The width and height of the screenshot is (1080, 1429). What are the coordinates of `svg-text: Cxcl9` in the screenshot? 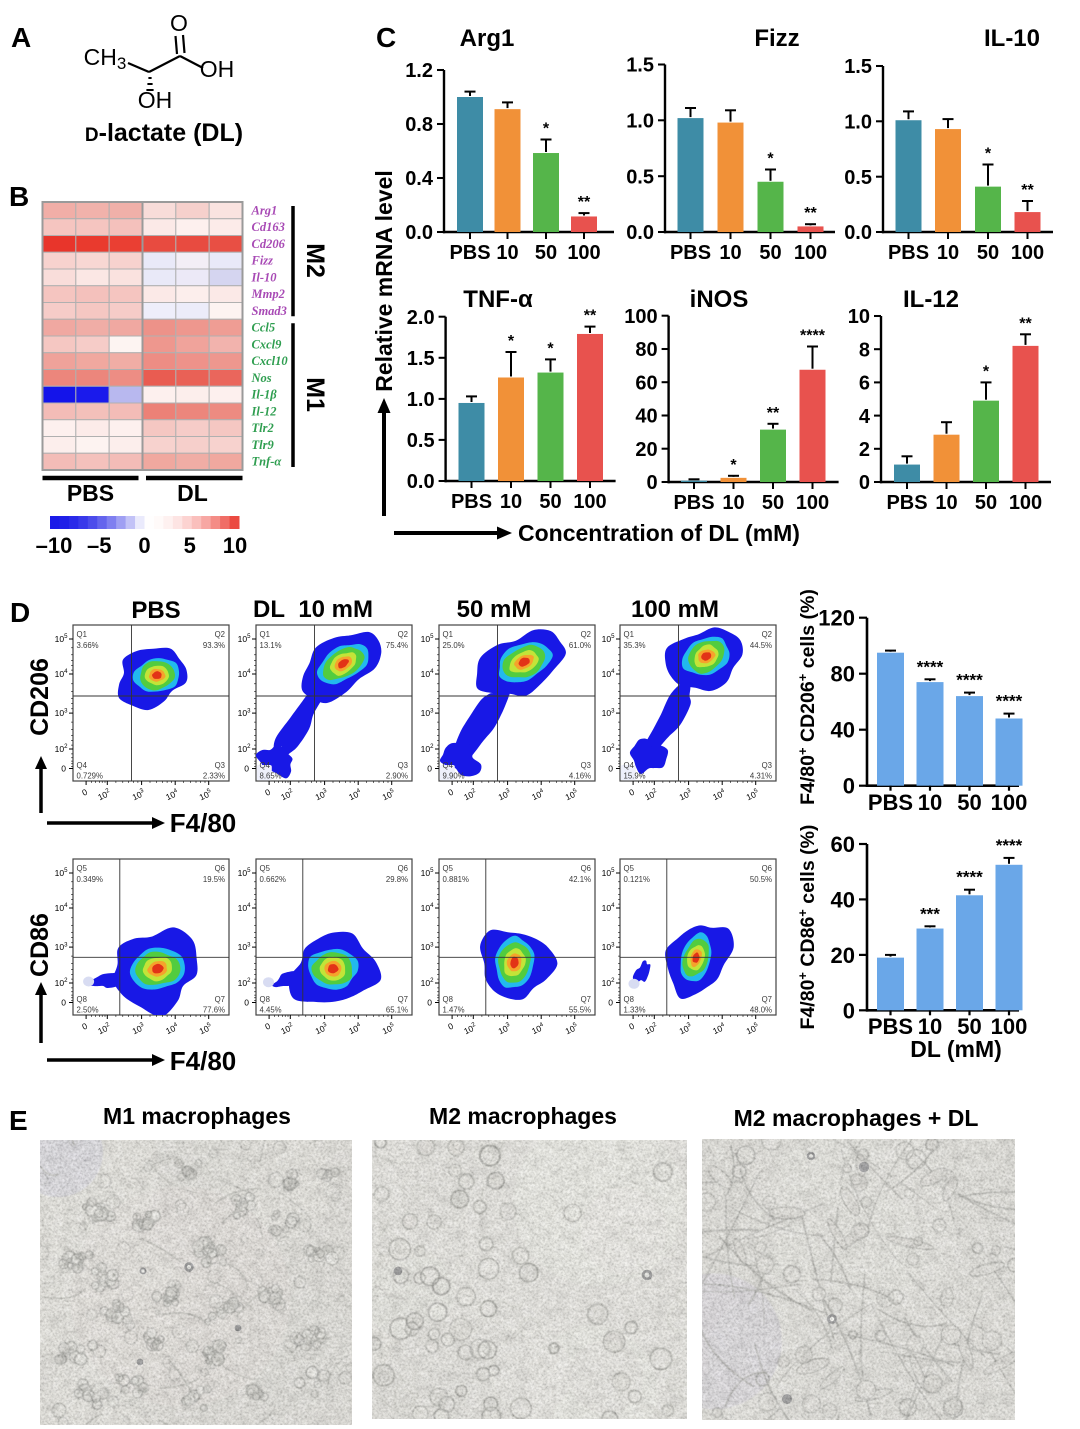 It's located at (267, 344).